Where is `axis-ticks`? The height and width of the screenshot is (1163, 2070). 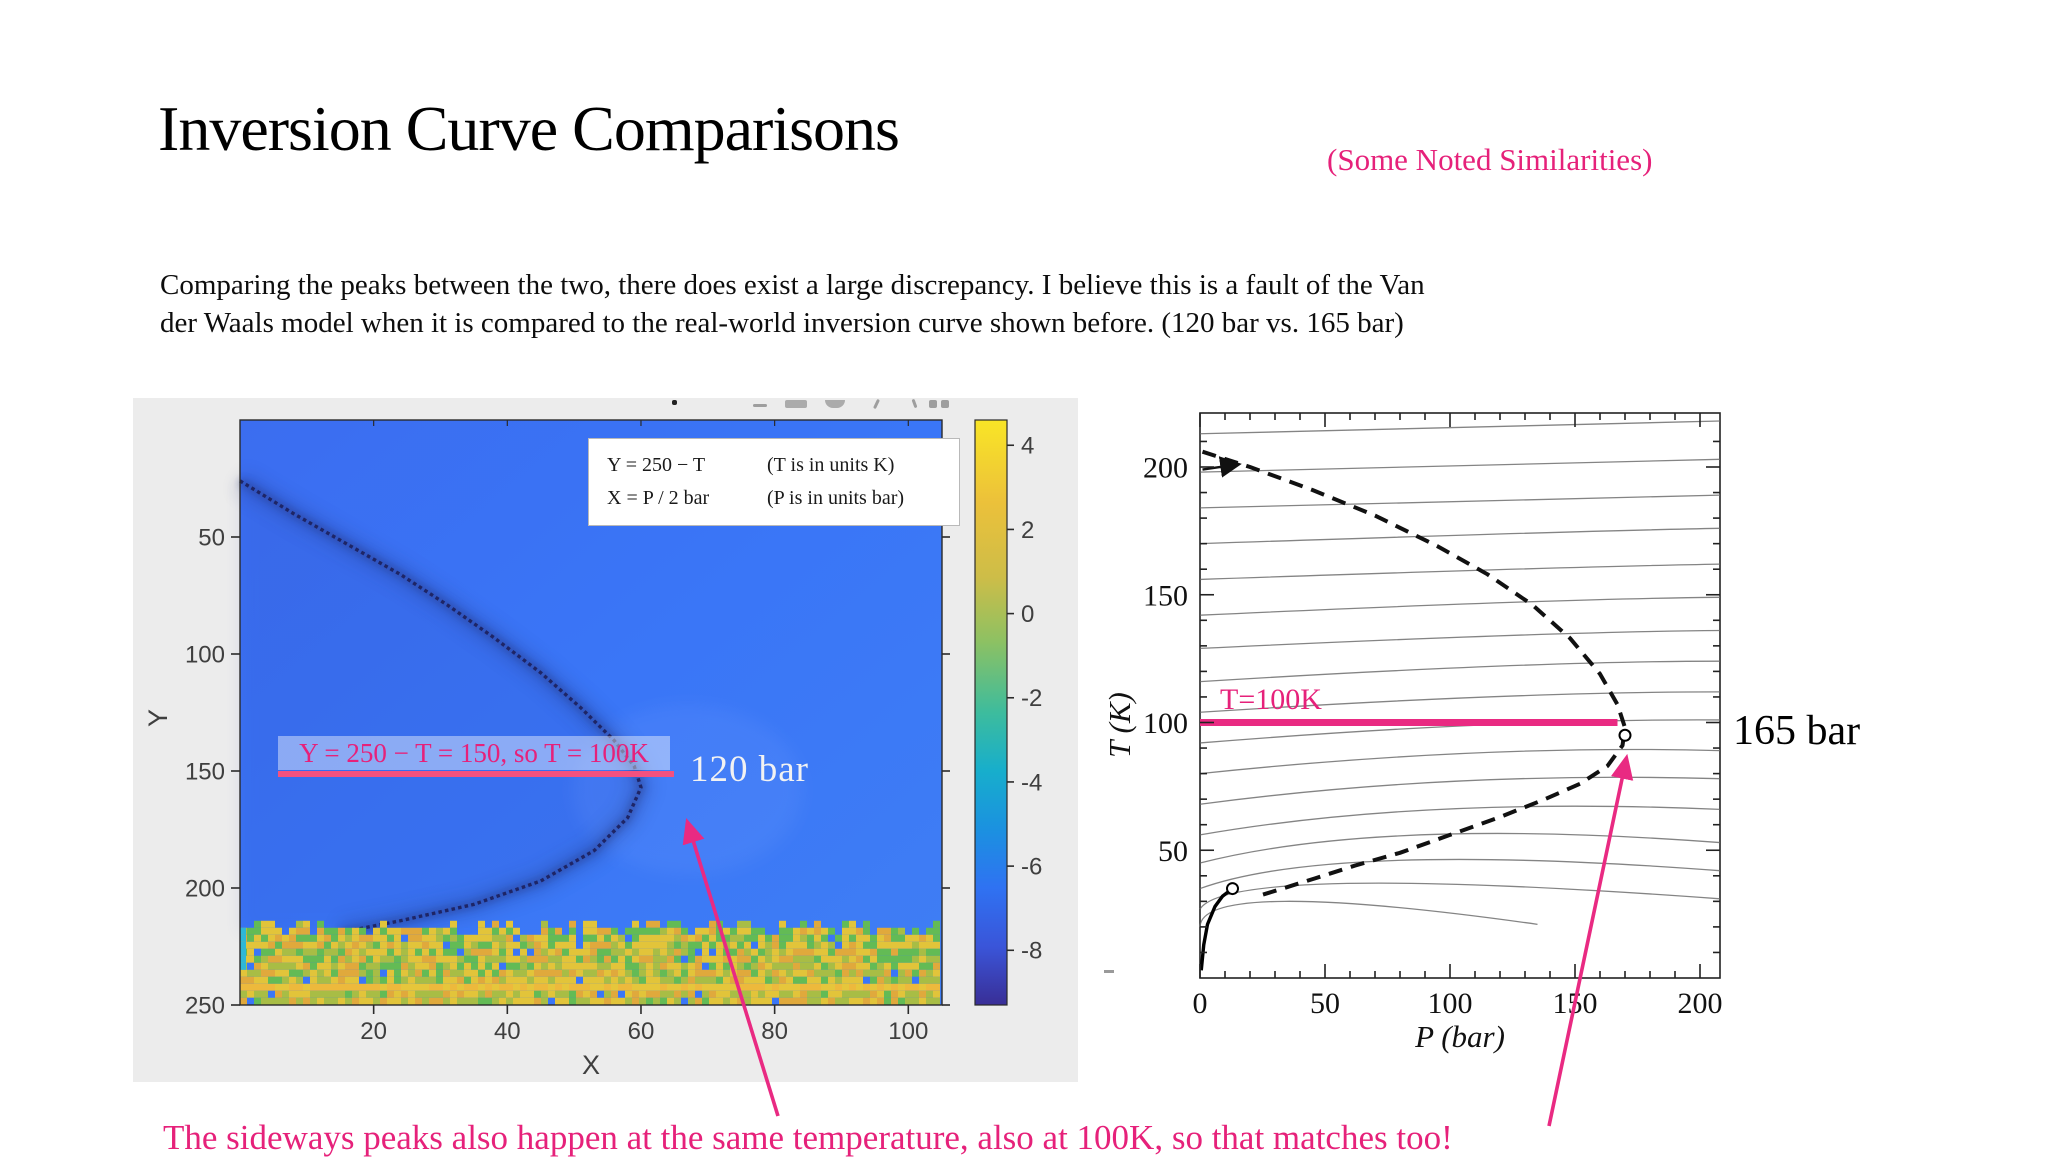
axis-ticks is located at coordinates (1459, 695).